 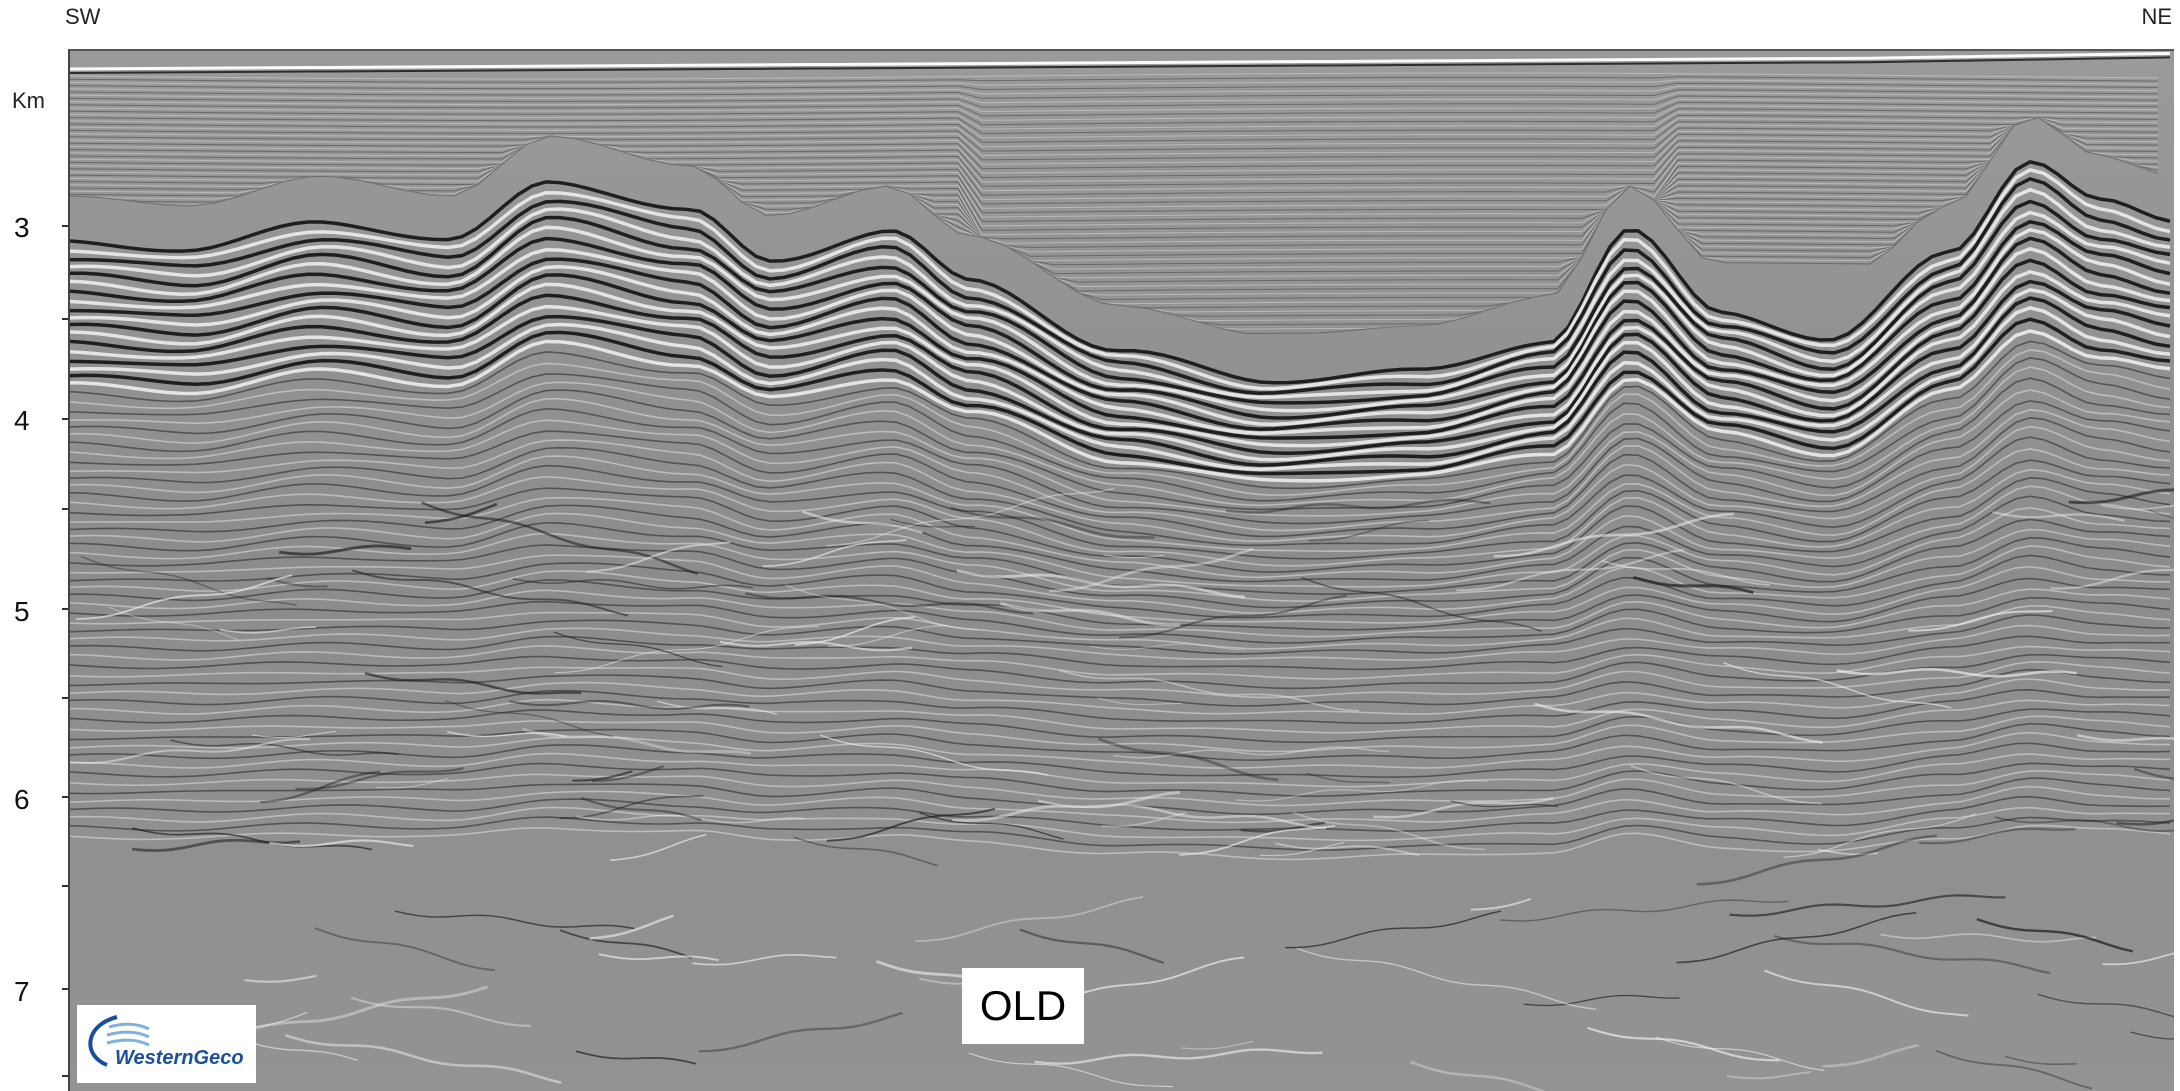 I want to click on direction-label-sw: SW, so click(x=83, y=16).